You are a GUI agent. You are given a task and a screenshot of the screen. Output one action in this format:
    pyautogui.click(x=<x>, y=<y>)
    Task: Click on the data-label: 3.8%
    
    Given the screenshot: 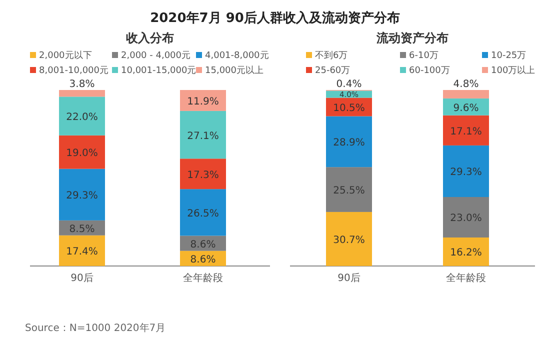 What is the action you would take?
    pyautogui.click(x=82, y=84)
    